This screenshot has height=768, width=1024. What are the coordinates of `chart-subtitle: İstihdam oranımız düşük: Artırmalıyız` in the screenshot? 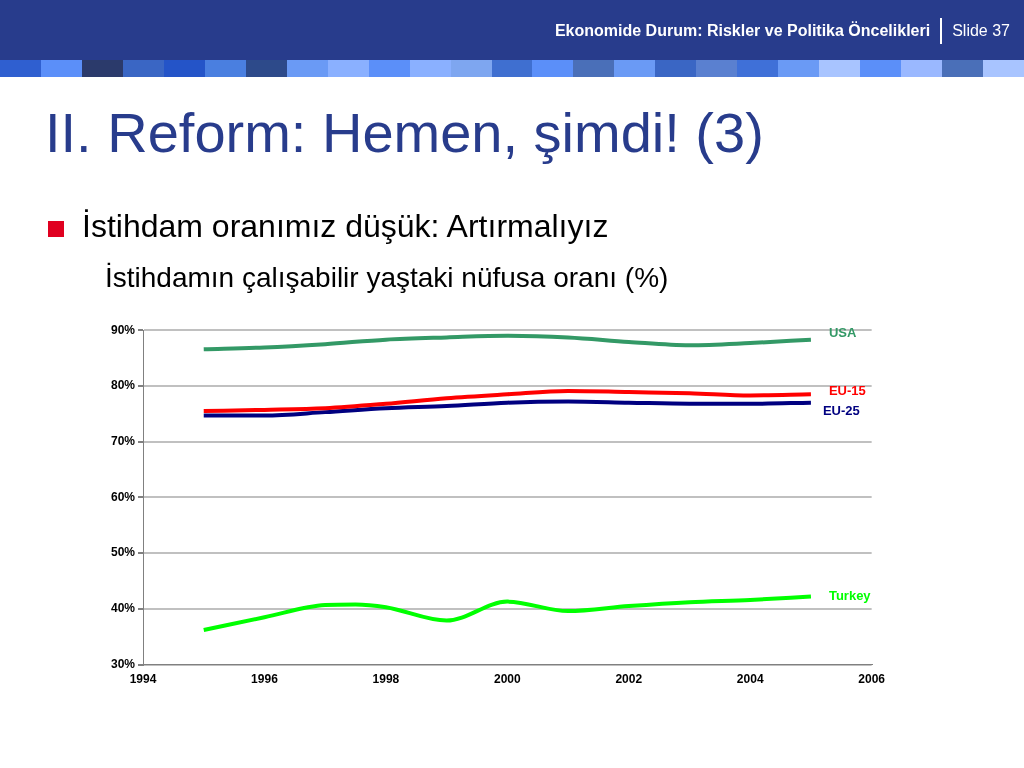 It's located at (345, 226).